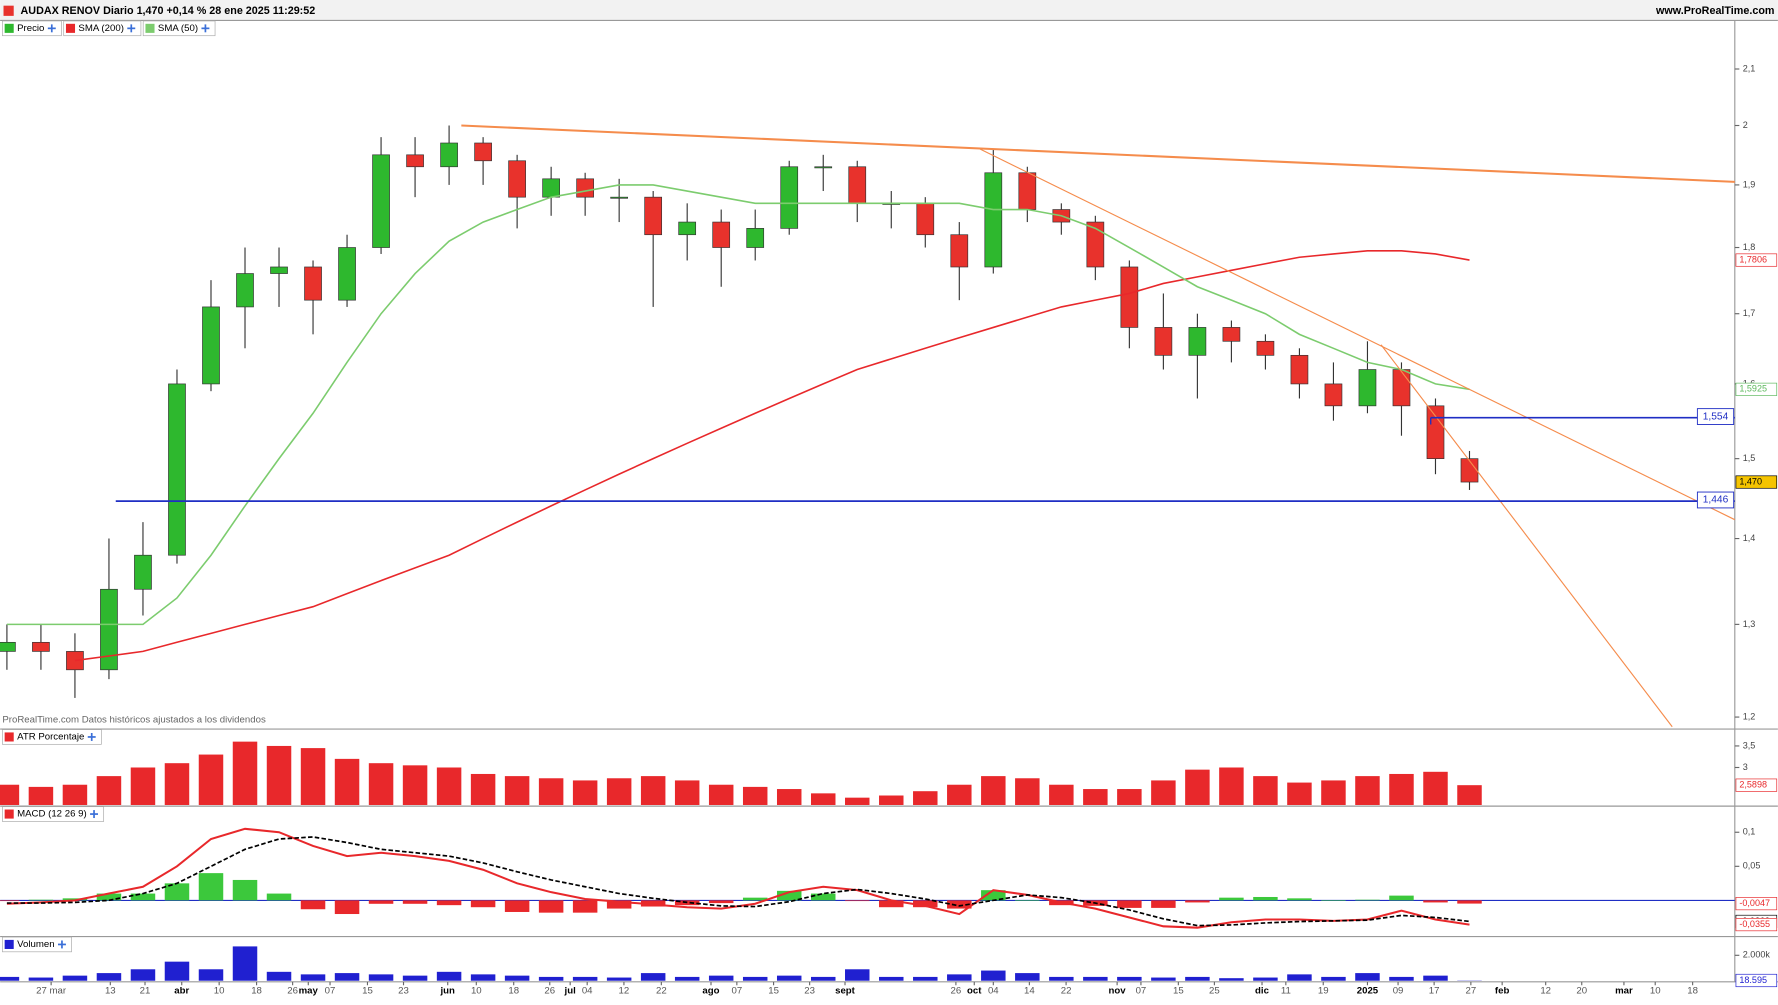 The image size is (1778, 1005). Describe the element at coordinates (1624, 990) in the screenshot. I see `x-tick-label: mar` at that location.